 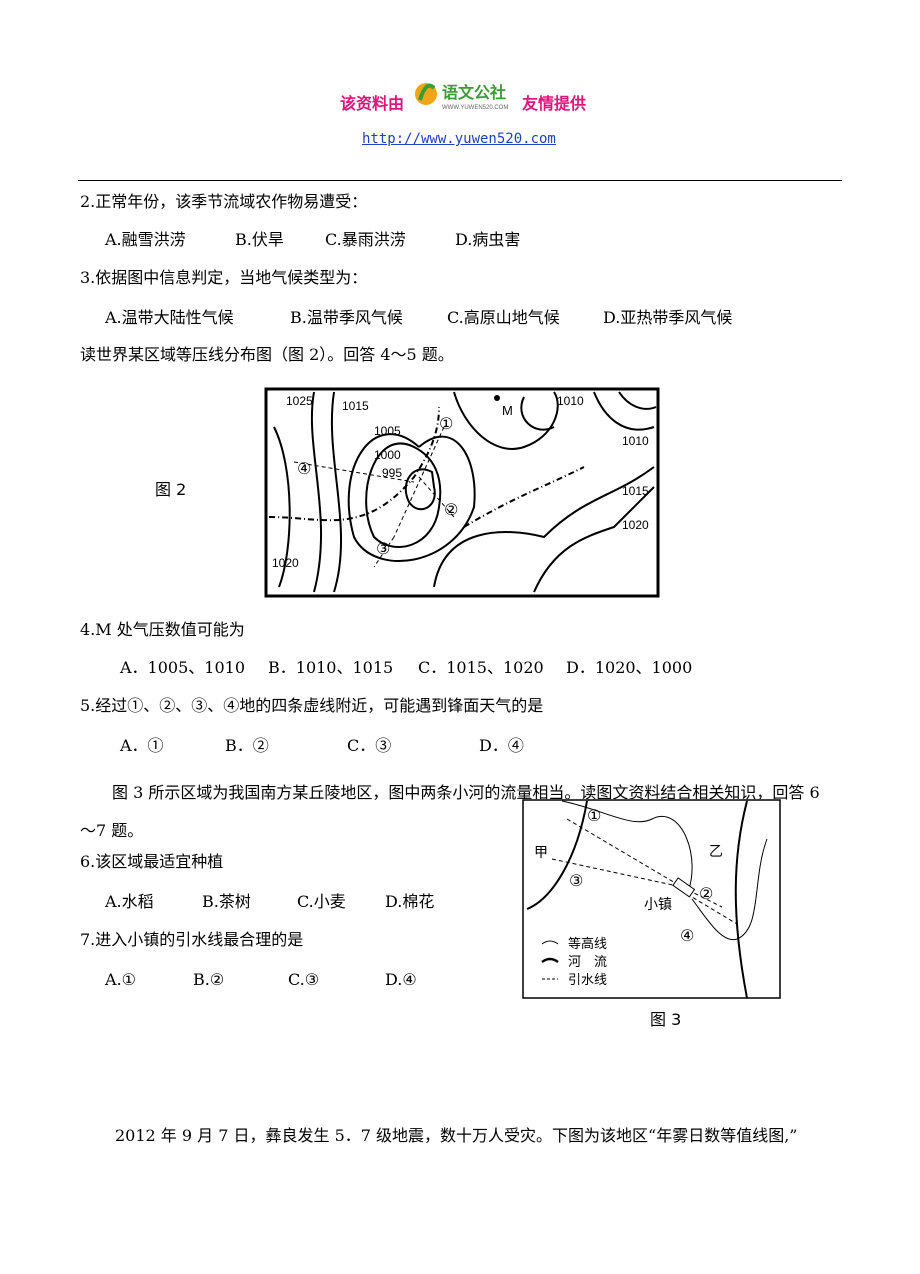 I want to click on question-stem: 7.进入小镇的引水线最合理的是, so click(x=192, y=939).